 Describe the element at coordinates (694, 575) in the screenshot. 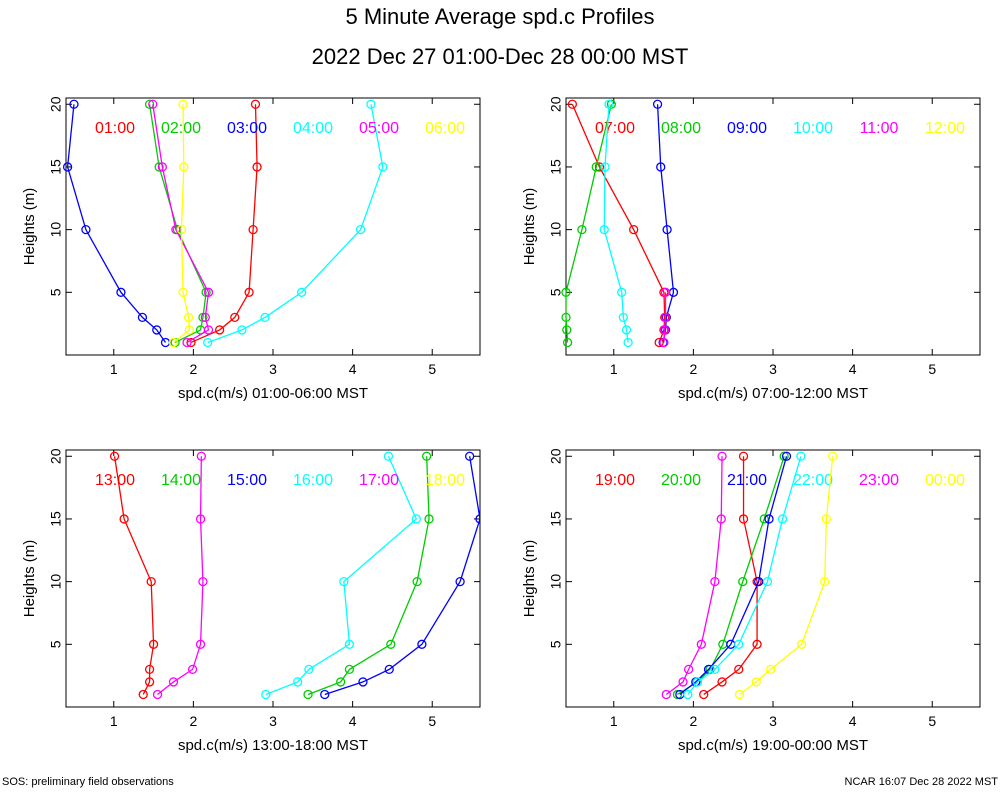

I see `series-line-23:00` at that location.